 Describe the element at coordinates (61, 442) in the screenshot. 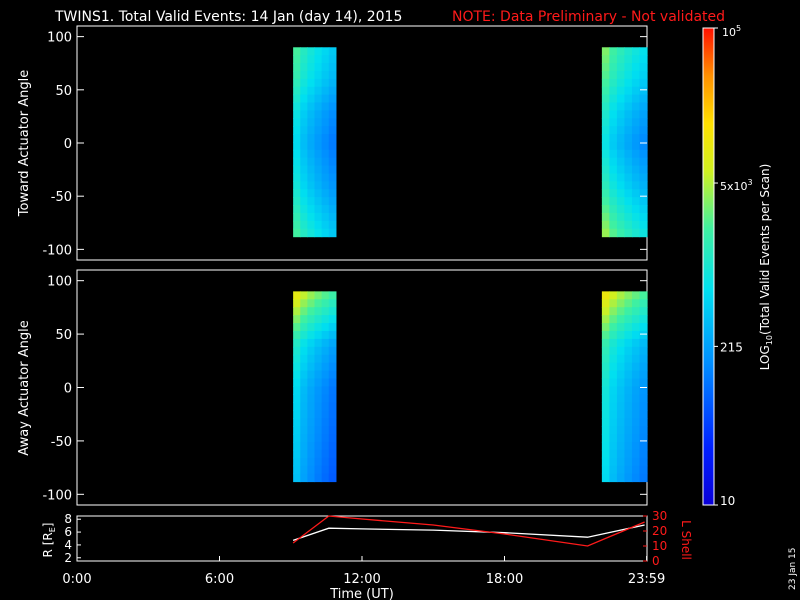

I see `y-tick-label-1-3: -50` at that location.